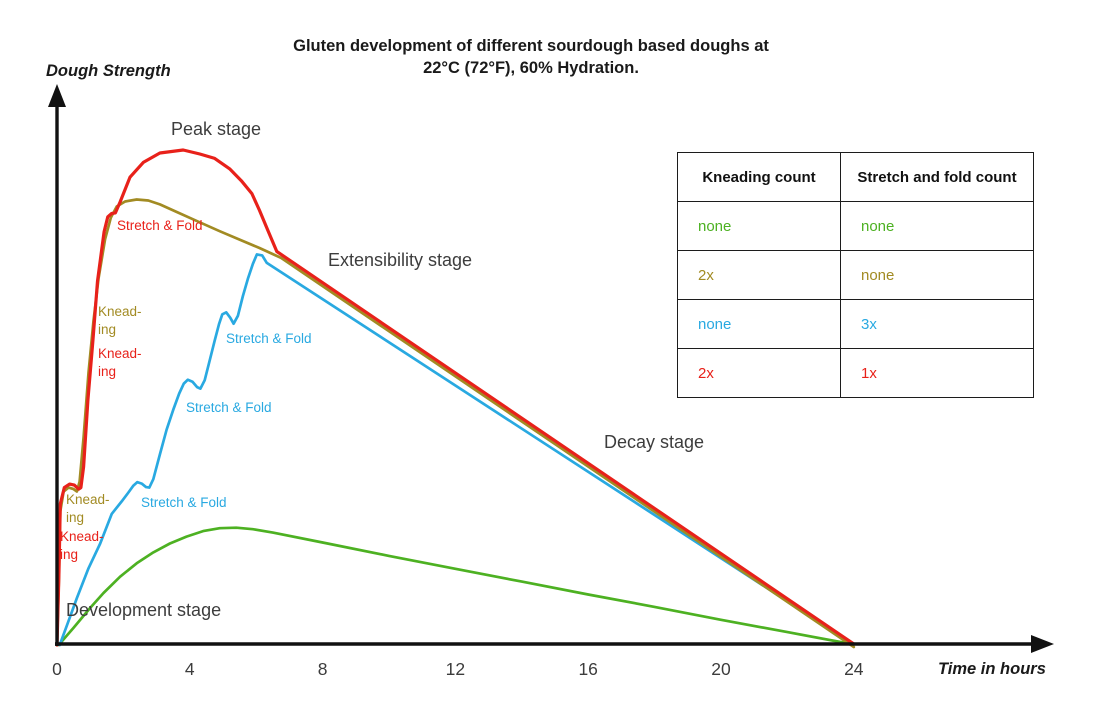 The height and width of the screenshot is (706, 1108). What do you see at coordinates (531, 67) in the screenshot?
I see `chart-title-line2: 22°C (72°F), 60% Hydration.` at bounding box center [531, 67].